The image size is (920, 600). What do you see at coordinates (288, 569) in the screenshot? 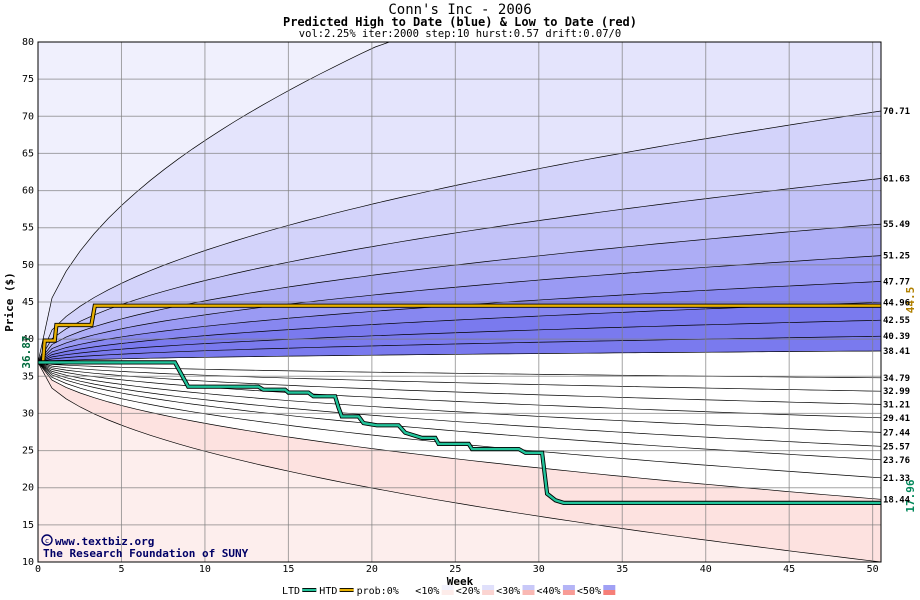
I see `x-tick-label: 15` at bounding box center [288, 569].